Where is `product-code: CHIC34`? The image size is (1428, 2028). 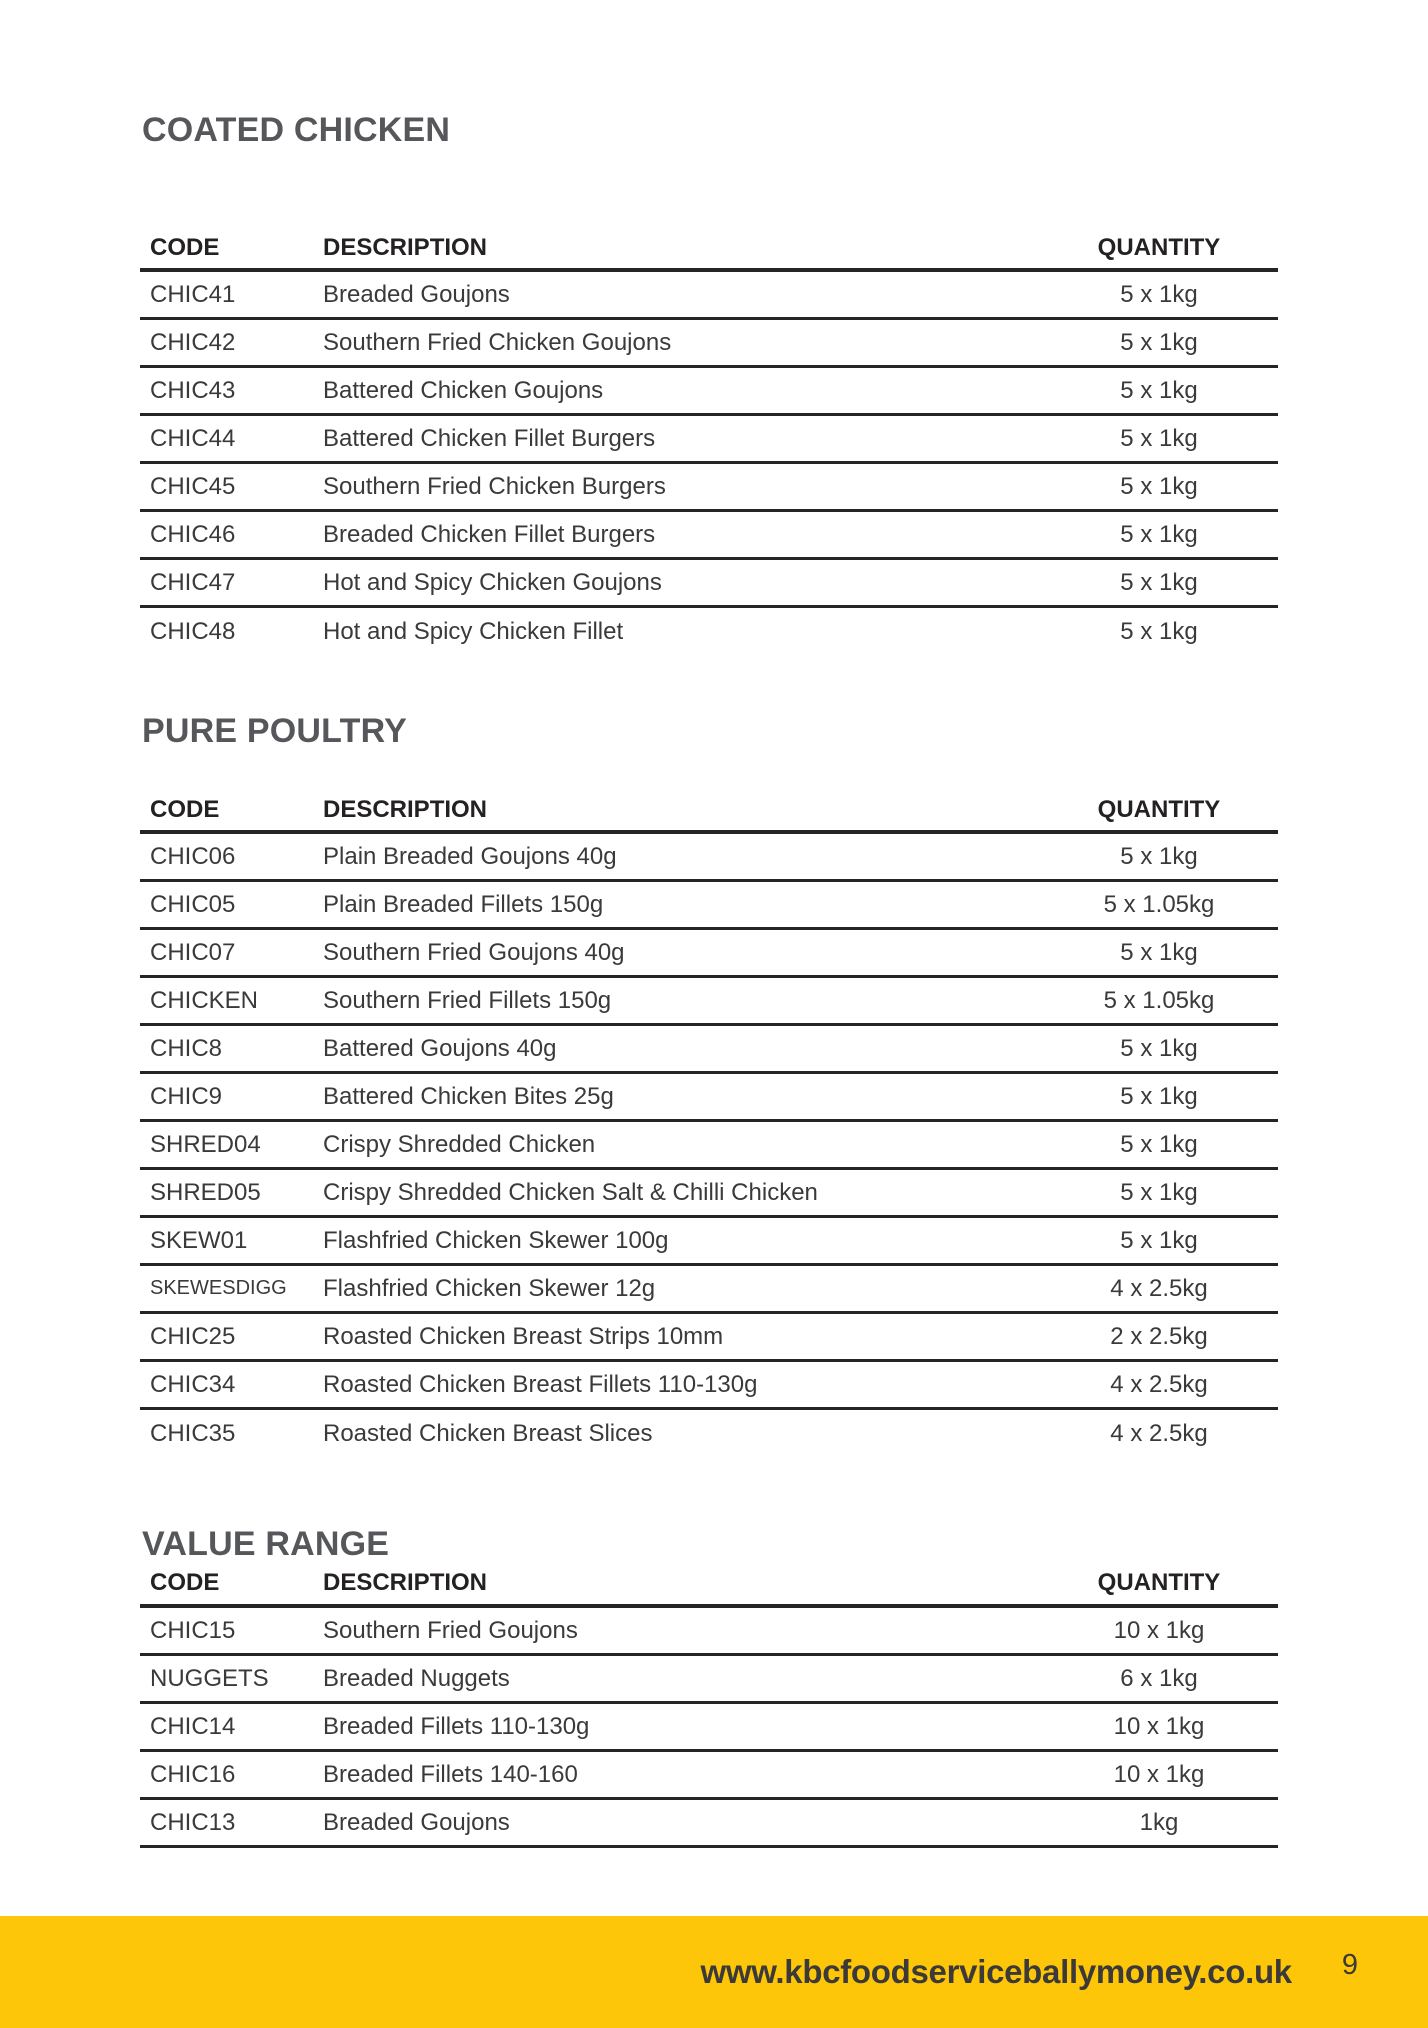
product-code: CHIC34 is located at coordinates (193, 1384).